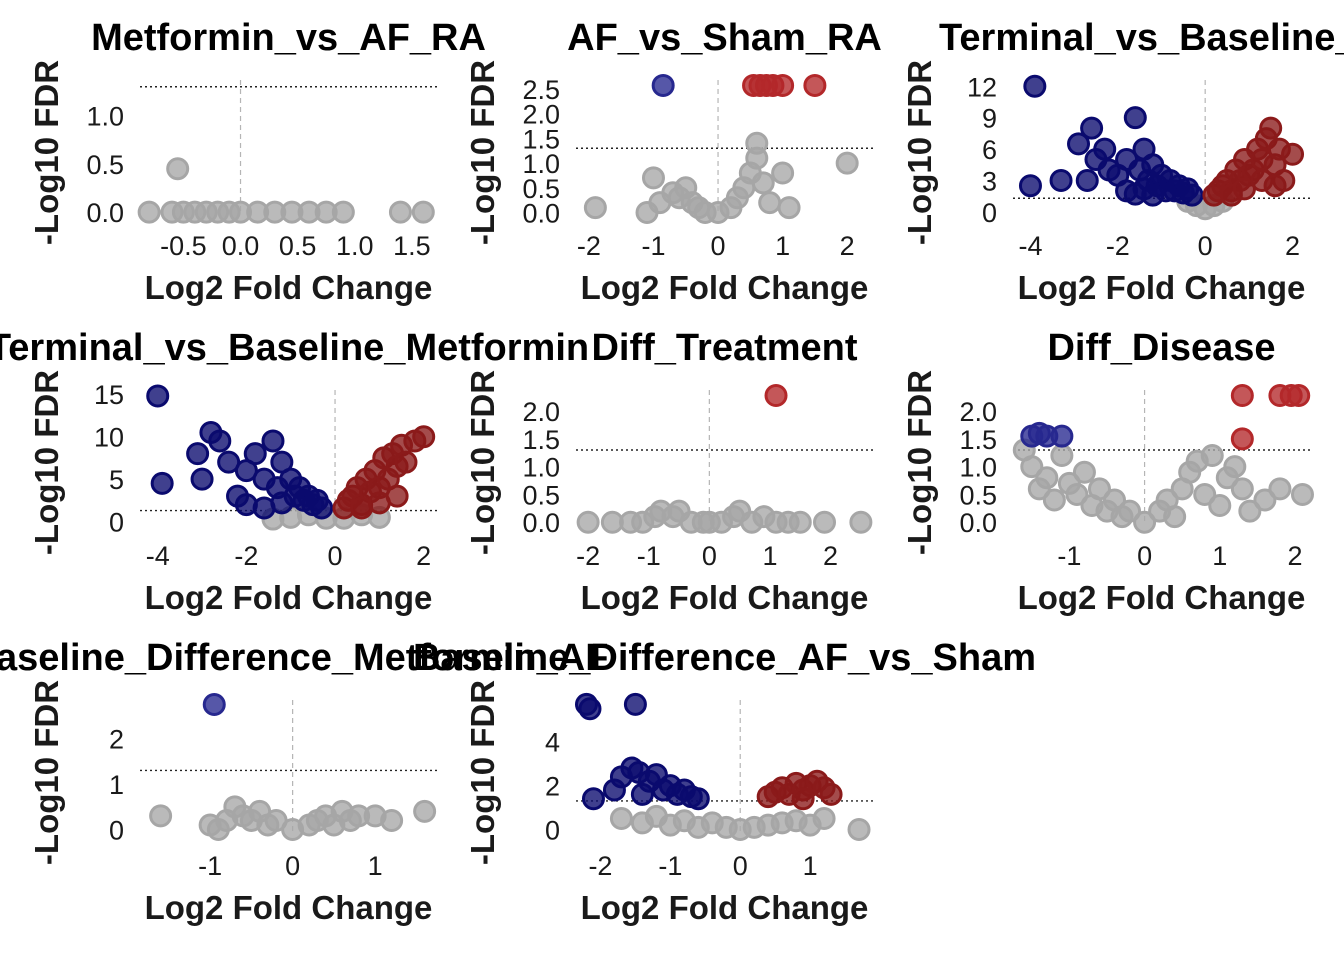 The image size is (1344, 960). Describe the element at coordinates (724, 38) in the screenshot. I see `panel-title: AF_vs_Sham_RA` at that location.